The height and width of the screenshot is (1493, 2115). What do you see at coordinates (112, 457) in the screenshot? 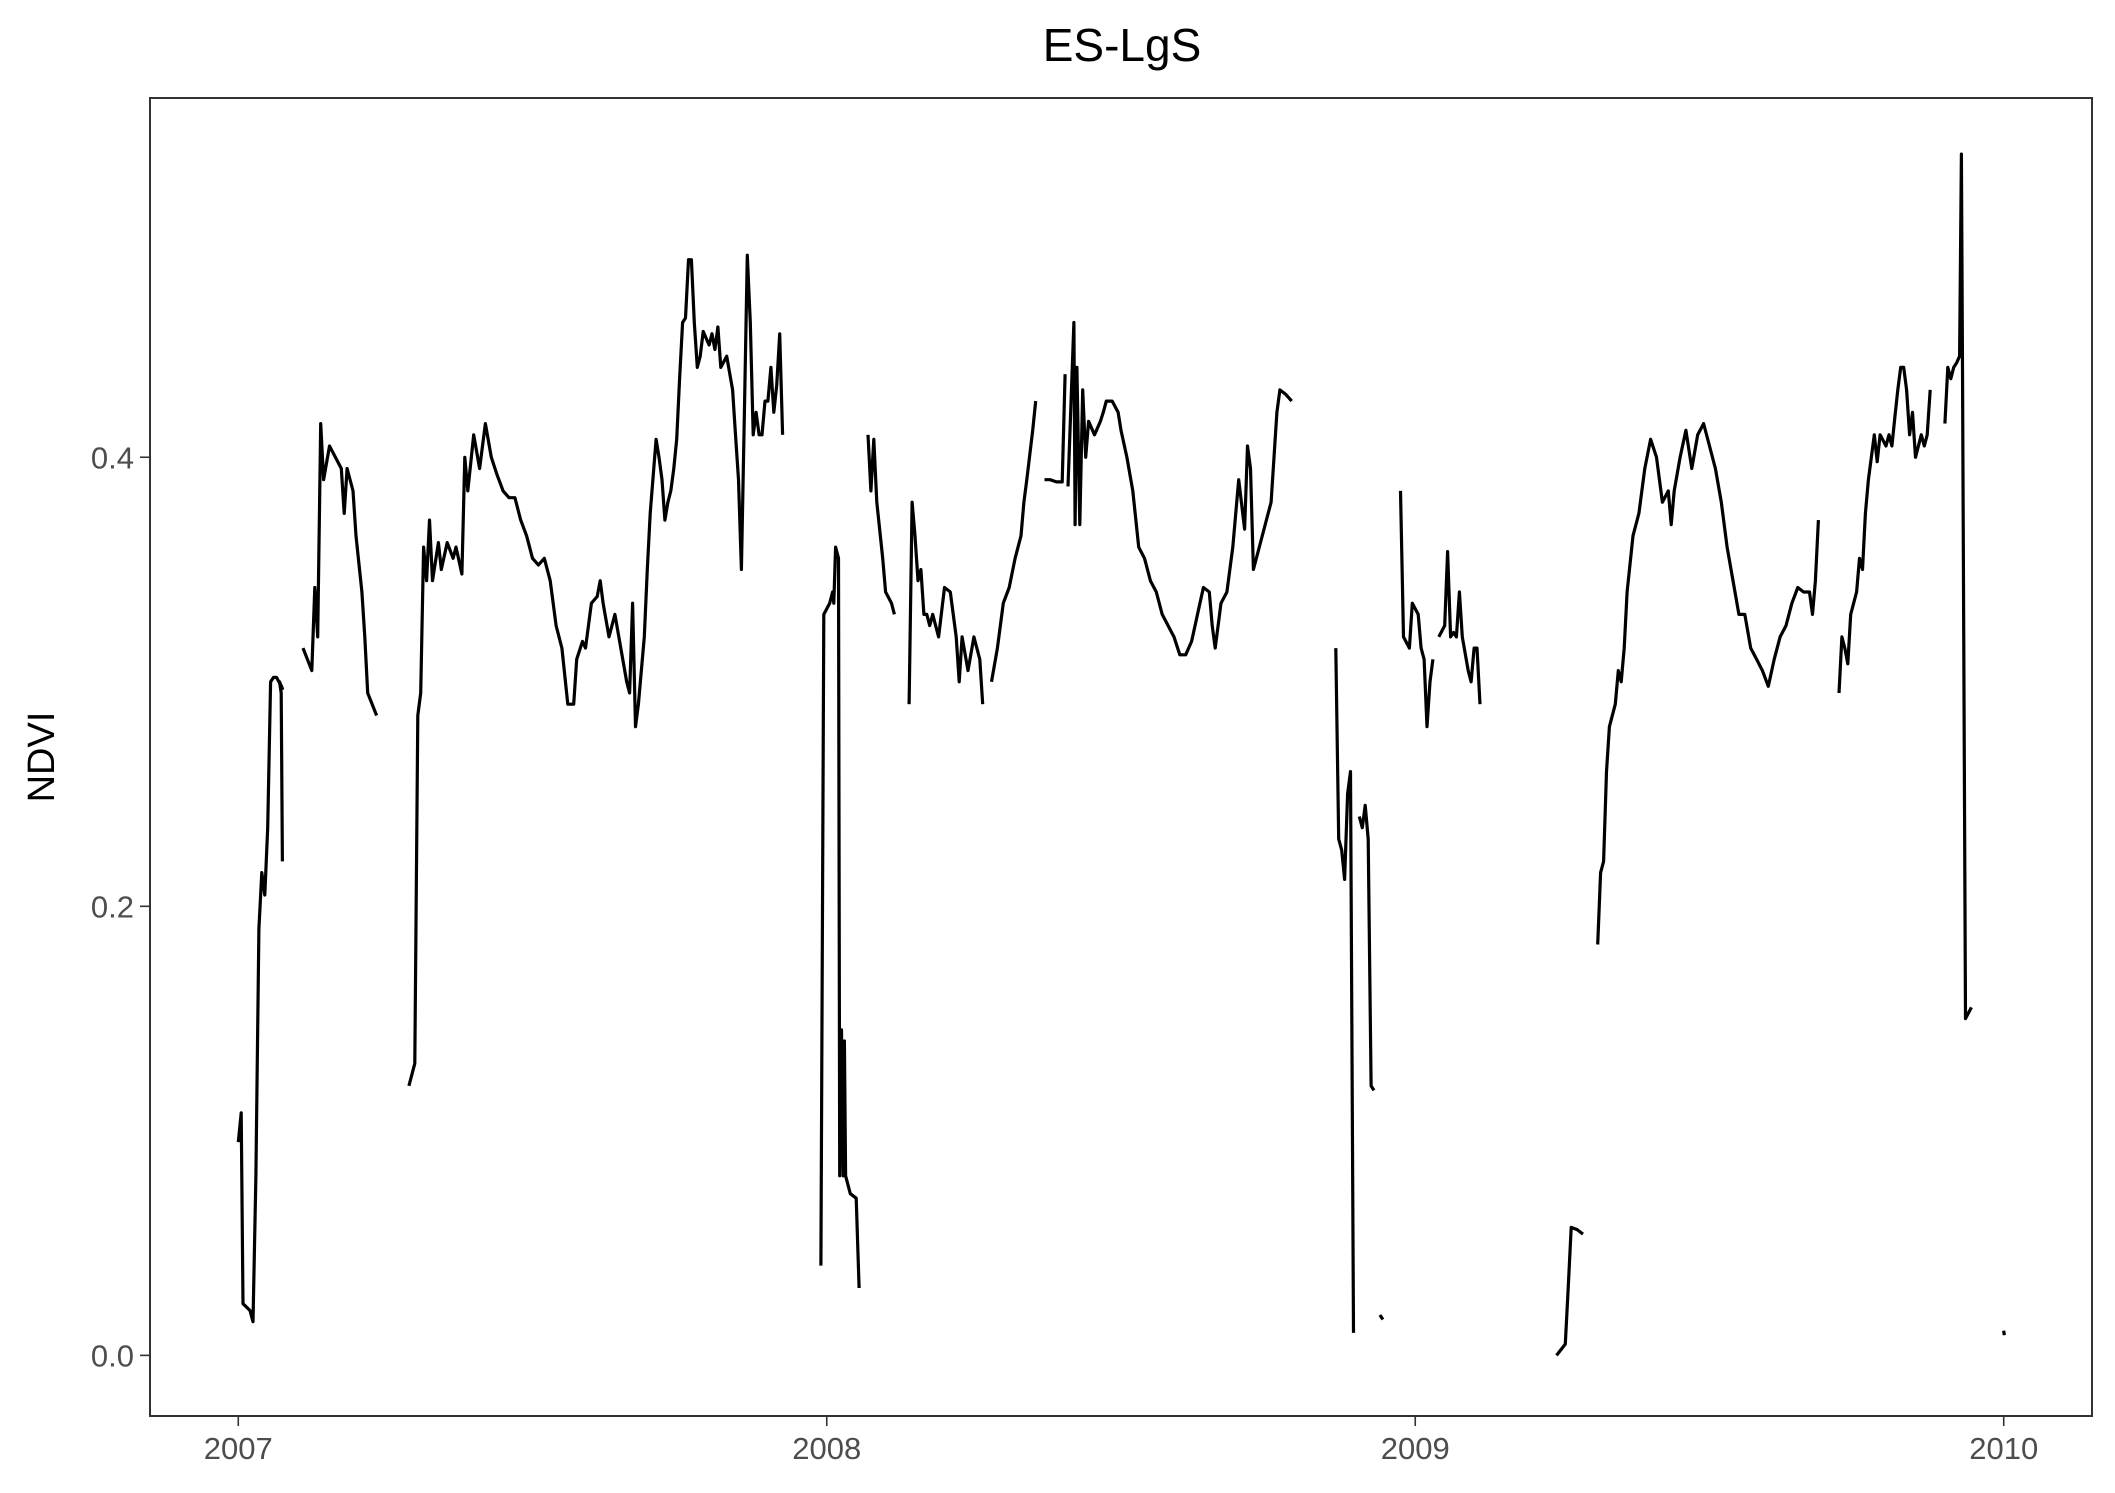
I see `y-tick-label: 0.4` at bounding box center [112, 457].